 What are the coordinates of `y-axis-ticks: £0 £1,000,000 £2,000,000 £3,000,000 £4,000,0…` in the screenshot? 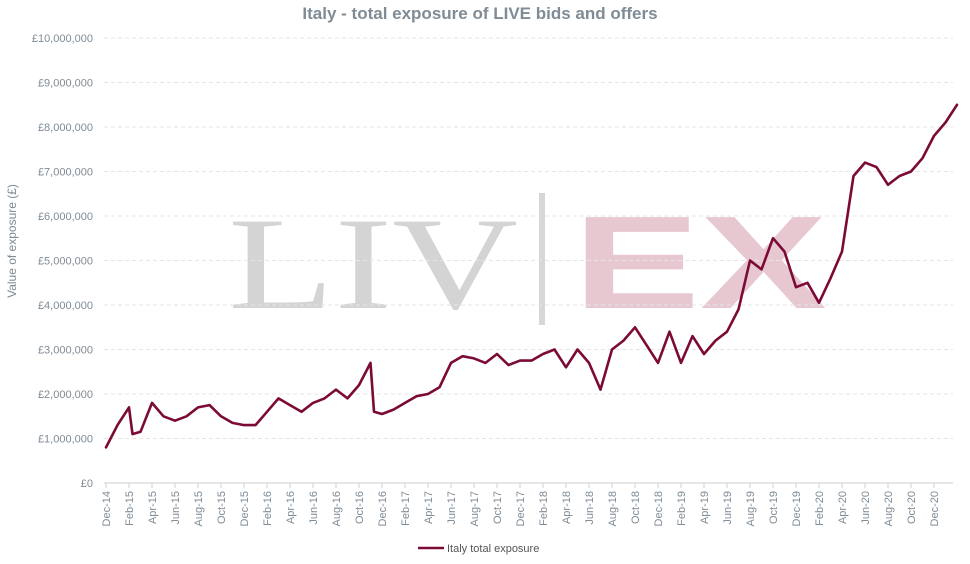 It's located at (62, 261).